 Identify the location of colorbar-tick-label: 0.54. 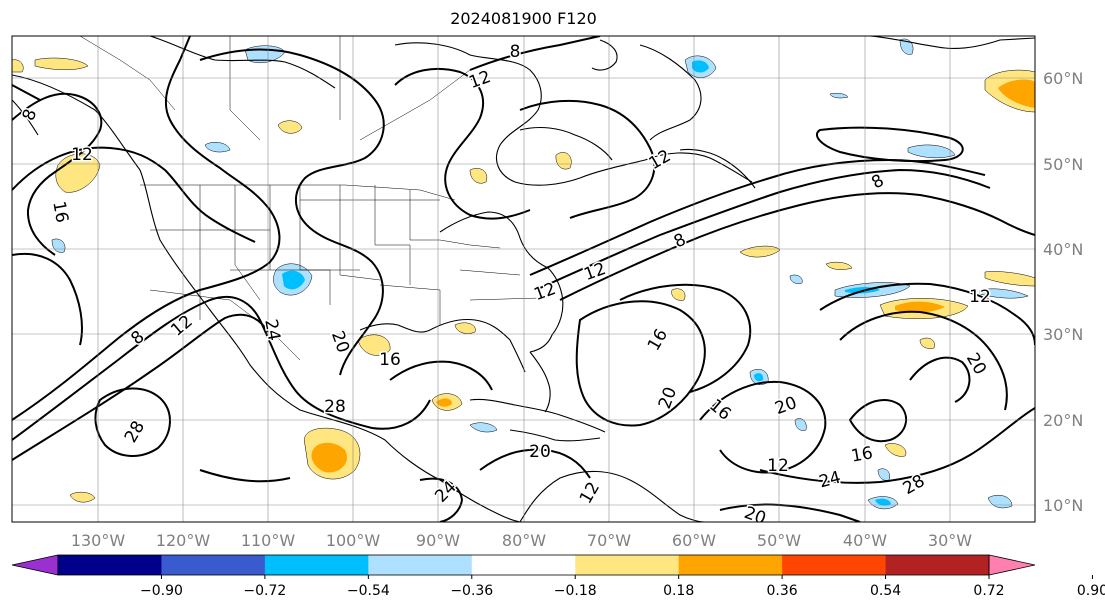
(885, 591).